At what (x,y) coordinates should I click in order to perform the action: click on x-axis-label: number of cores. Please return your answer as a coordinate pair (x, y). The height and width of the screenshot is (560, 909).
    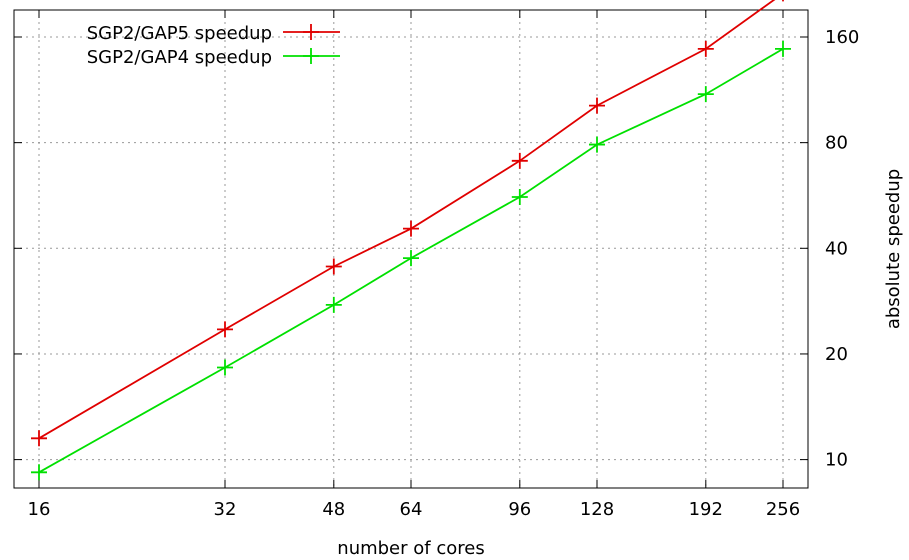
    Looking at the image, I should click on (410, 548).